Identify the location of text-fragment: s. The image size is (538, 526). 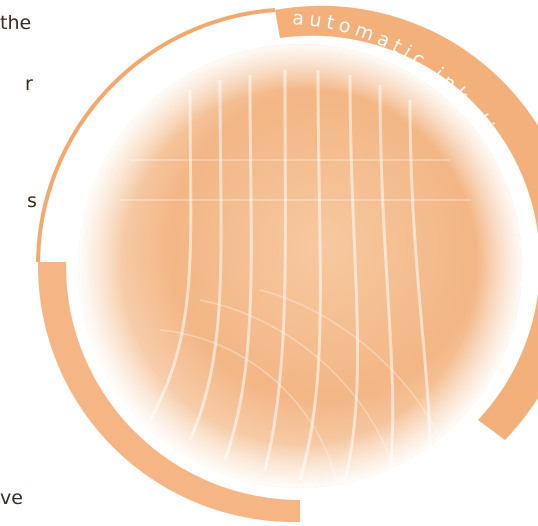
(32, 201).